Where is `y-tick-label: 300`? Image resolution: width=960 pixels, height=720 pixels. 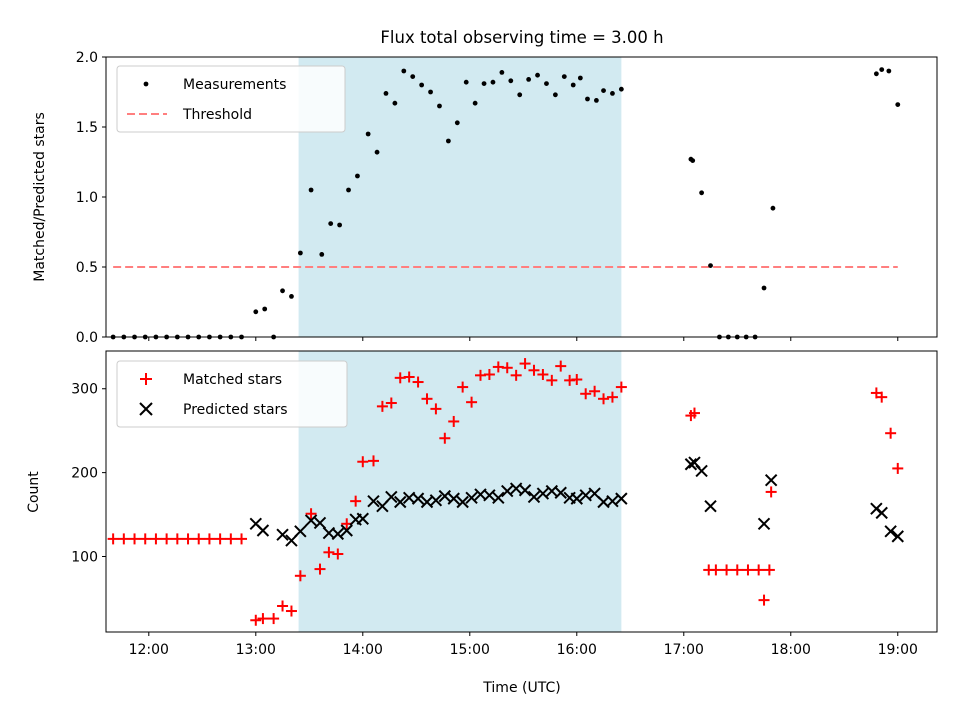
y-tick-label: 300 is located at coordinates (84, 390).